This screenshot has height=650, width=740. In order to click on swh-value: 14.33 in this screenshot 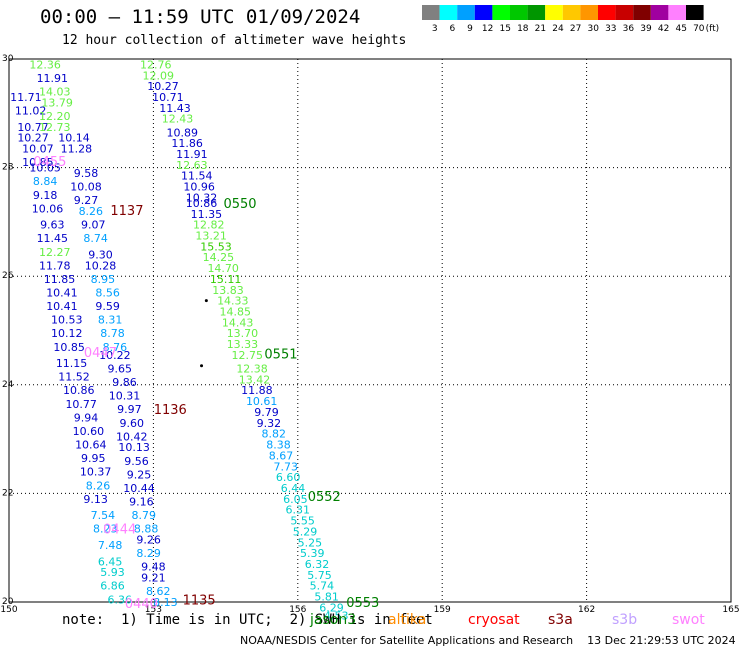, I will do `click(233, 301)`.